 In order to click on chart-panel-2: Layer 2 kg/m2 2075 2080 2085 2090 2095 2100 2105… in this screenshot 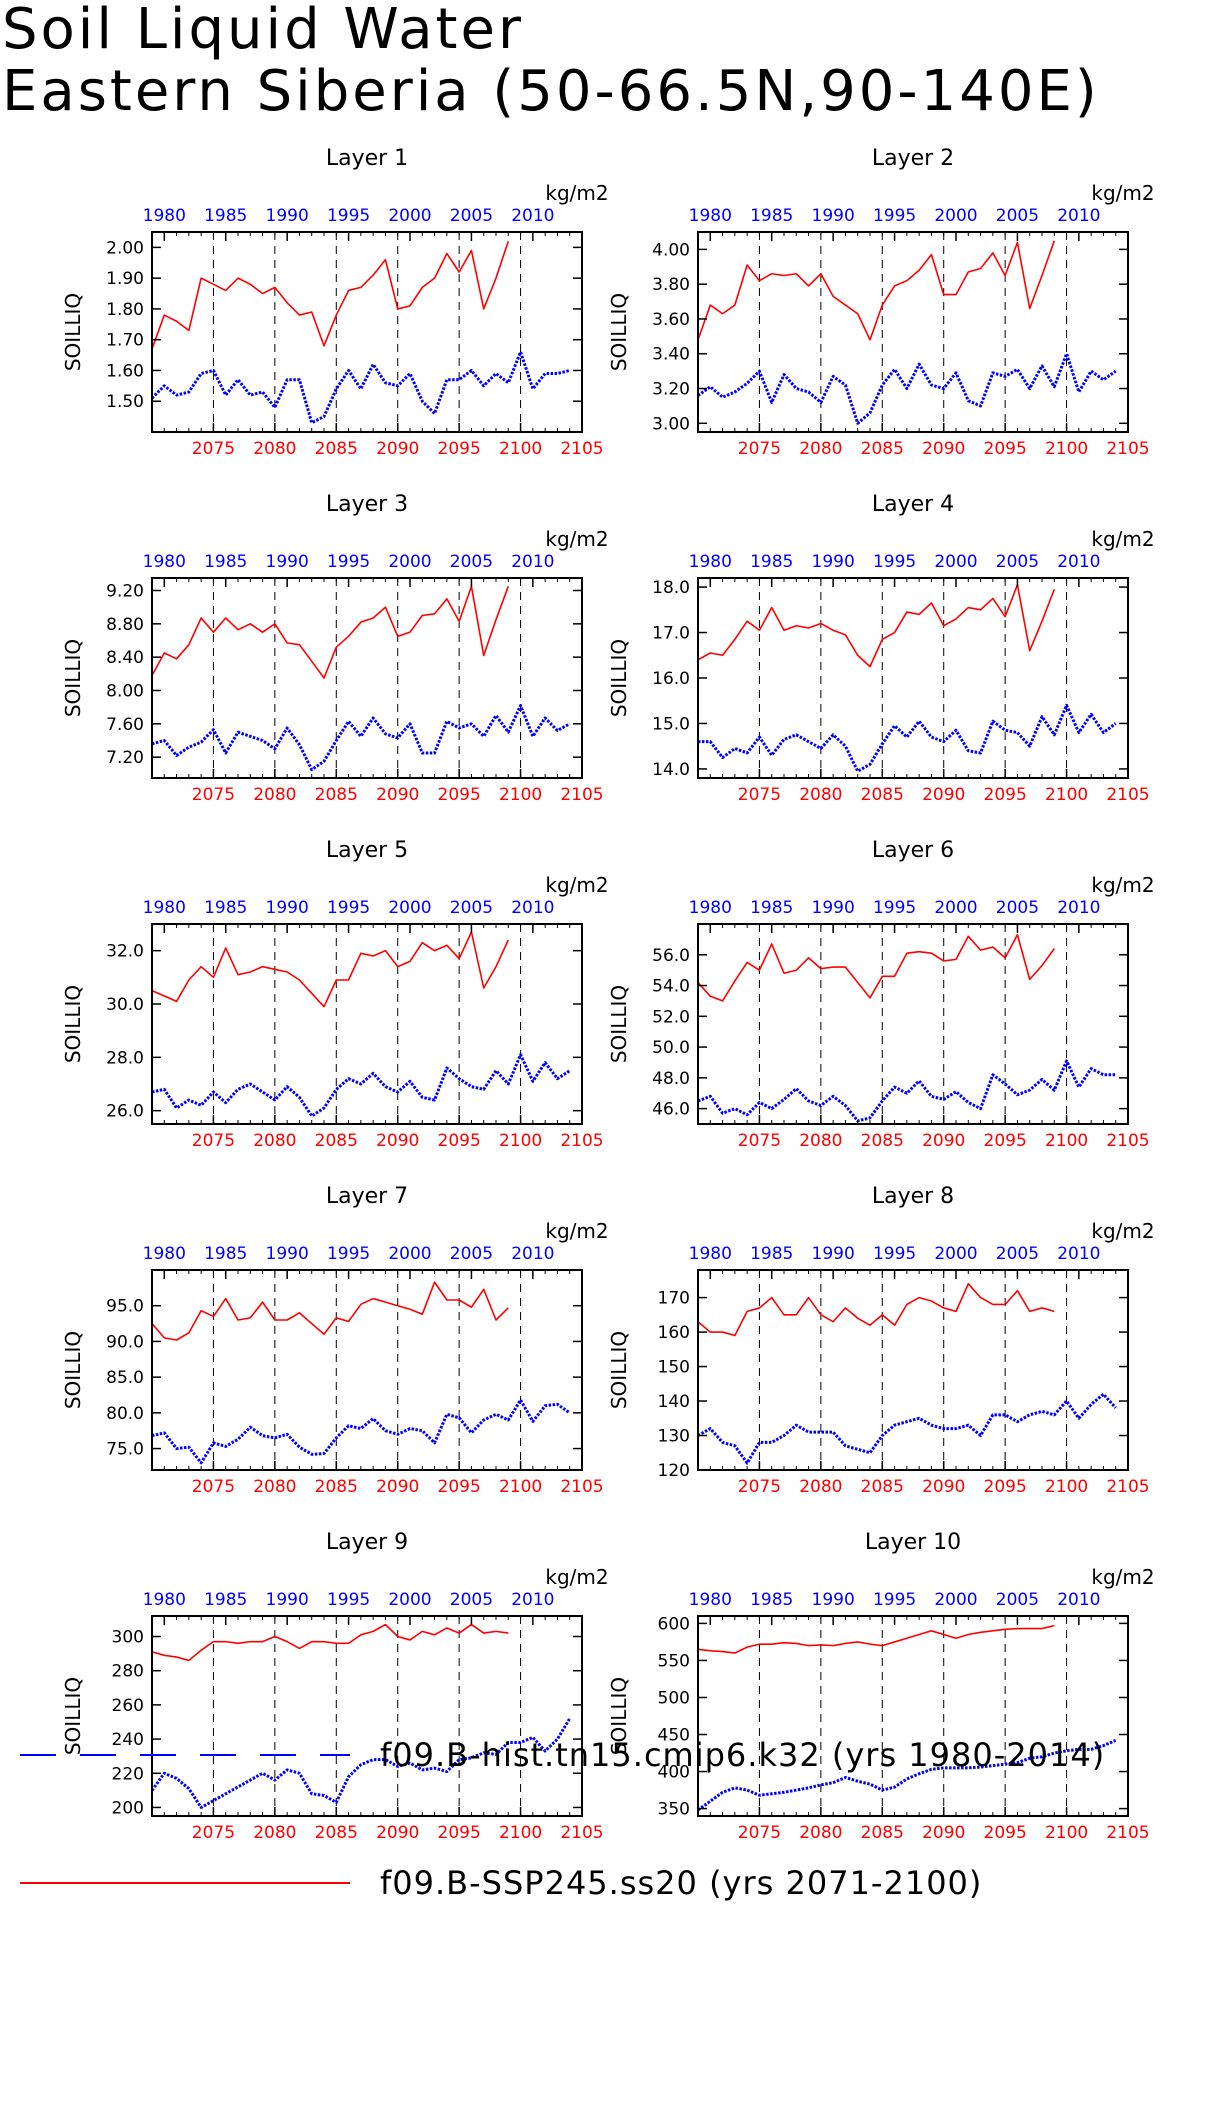, I will do `click(881, 302)`.